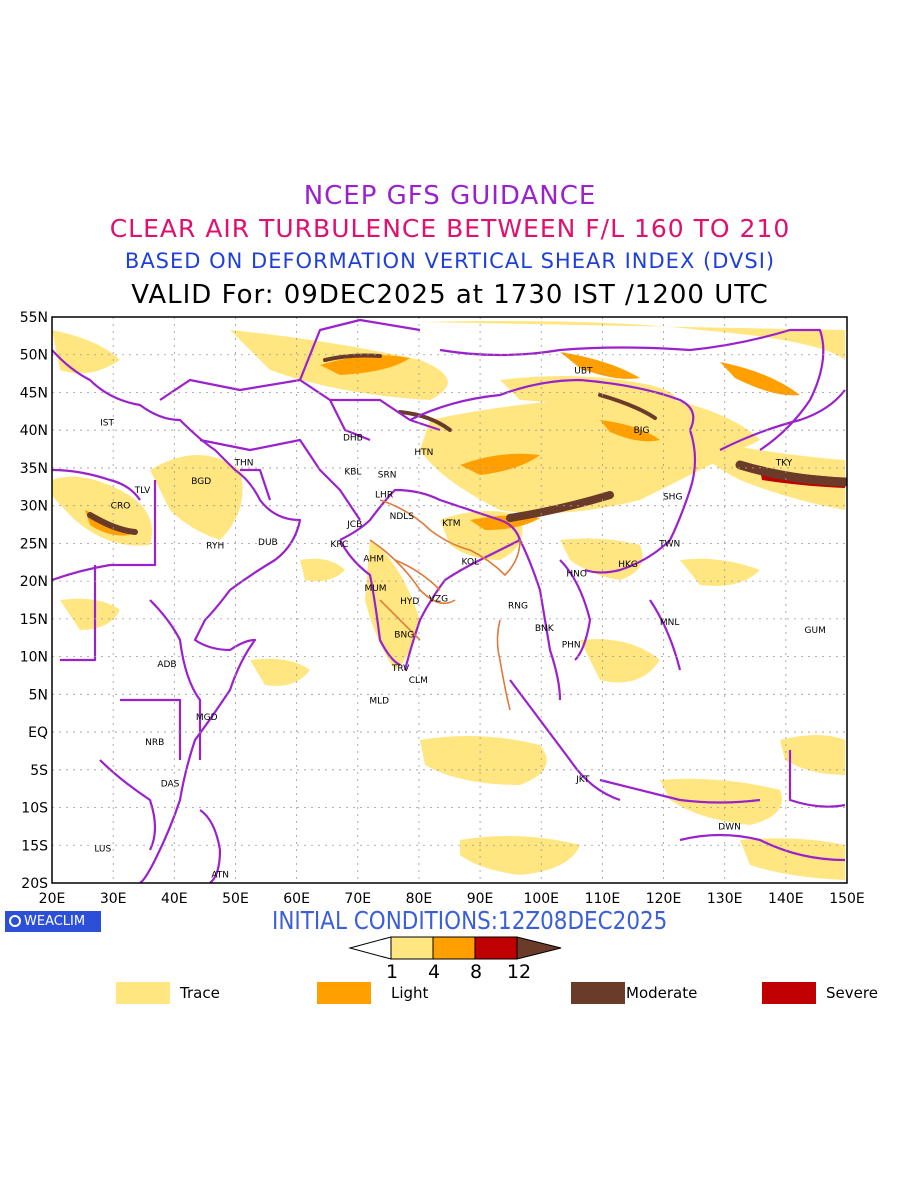 The image size is (900, 1200). Describe the element at coordinates (496, 948) in the screenshot. I see `colorbar-segment-severe` at that location.